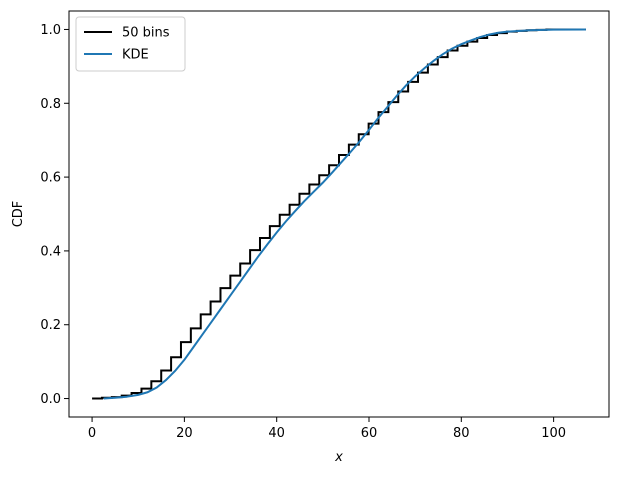  I want to click on x-tick-label: 20, so click(184, 433).